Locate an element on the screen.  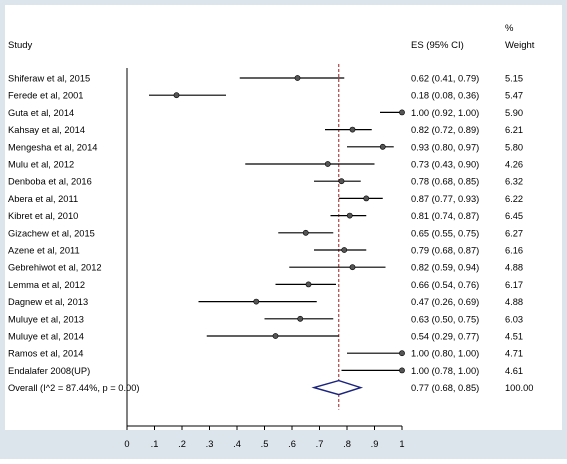
overall-effect-size: 0.77 (0.68, 0.85) is located at coordinates (445, 388).